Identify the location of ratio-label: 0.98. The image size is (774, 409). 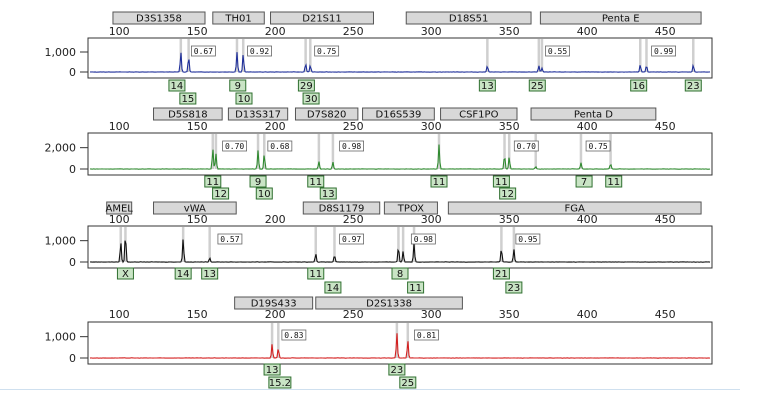
(423, 239).